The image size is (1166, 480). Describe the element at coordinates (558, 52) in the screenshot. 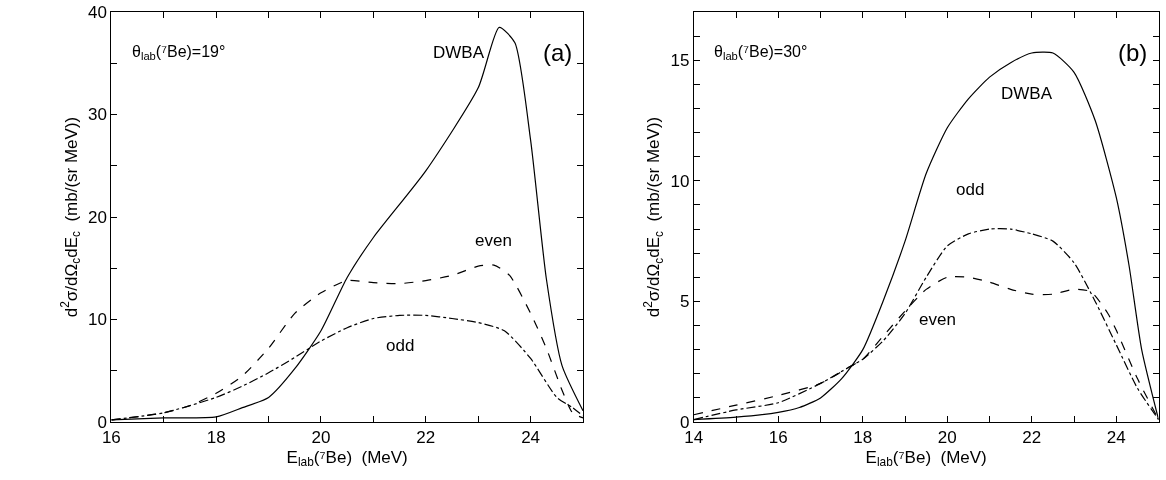

I see `annotation: (a)` at that location.